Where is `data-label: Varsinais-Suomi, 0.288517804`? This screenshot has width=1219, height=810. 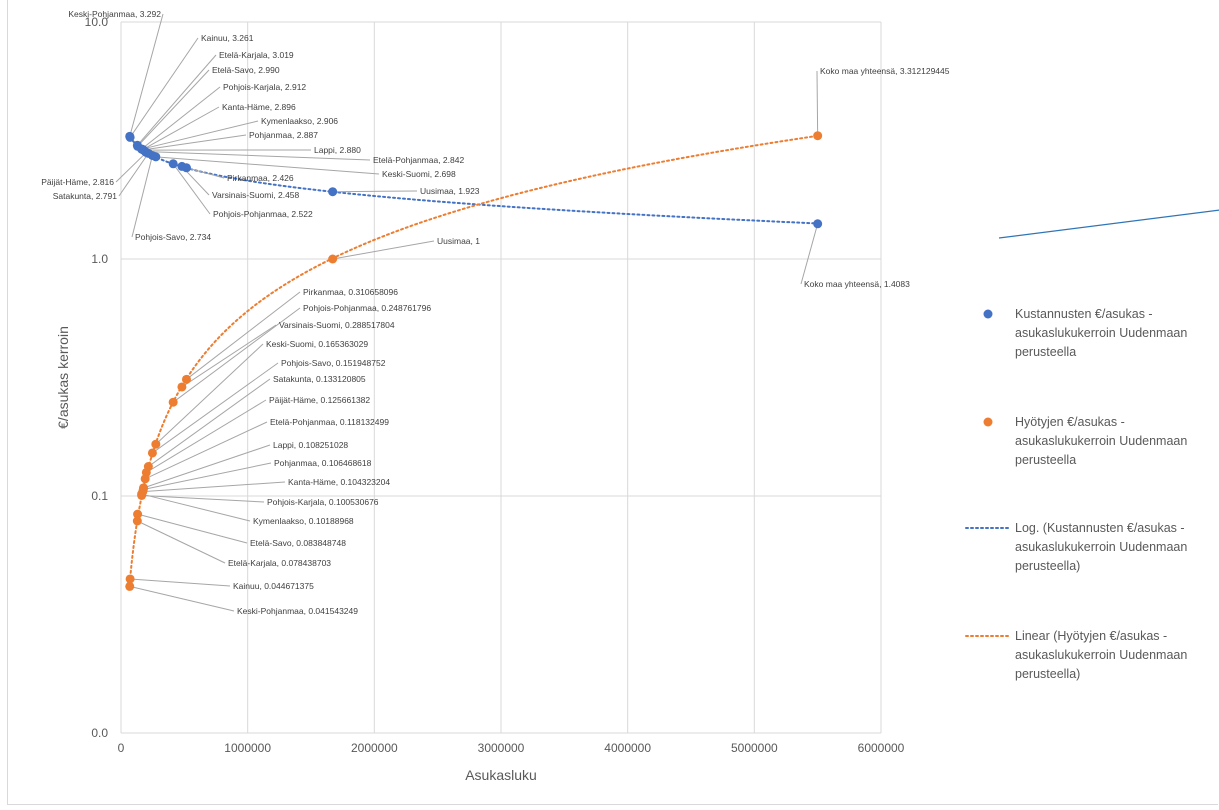 data-label: Varsinais-Suomi, 0.288517804 is located at coordinates (337, 325).